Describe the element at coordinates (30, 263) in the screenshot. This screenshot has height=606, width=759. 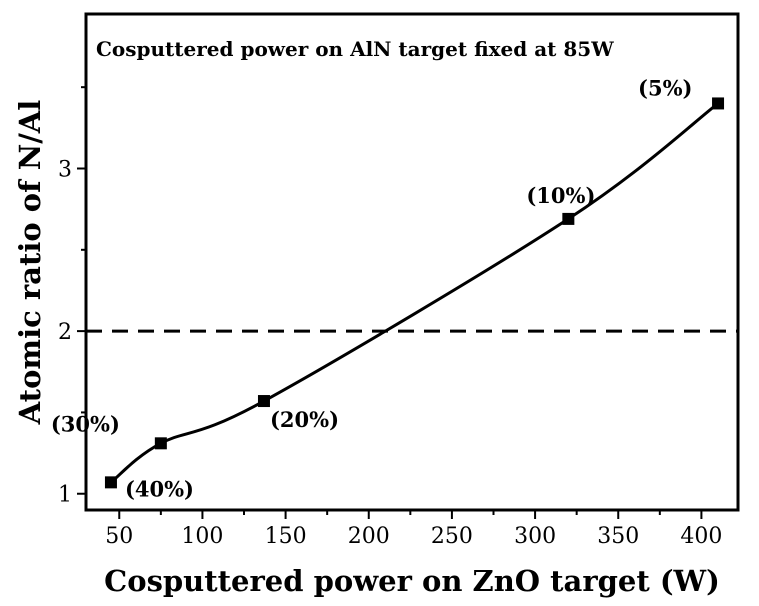
I see `y-axis-title: Atomic ratio of N/Al` at that location.